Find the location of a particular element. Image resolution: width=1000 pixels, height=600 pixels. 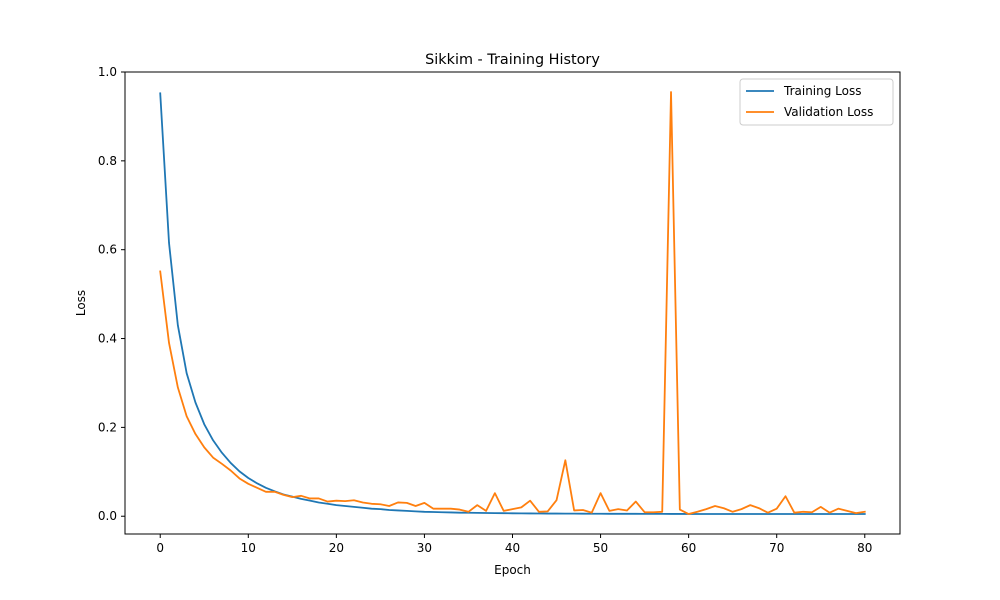

y-tick-label: 1.0 is located at coordinates (107, 72).